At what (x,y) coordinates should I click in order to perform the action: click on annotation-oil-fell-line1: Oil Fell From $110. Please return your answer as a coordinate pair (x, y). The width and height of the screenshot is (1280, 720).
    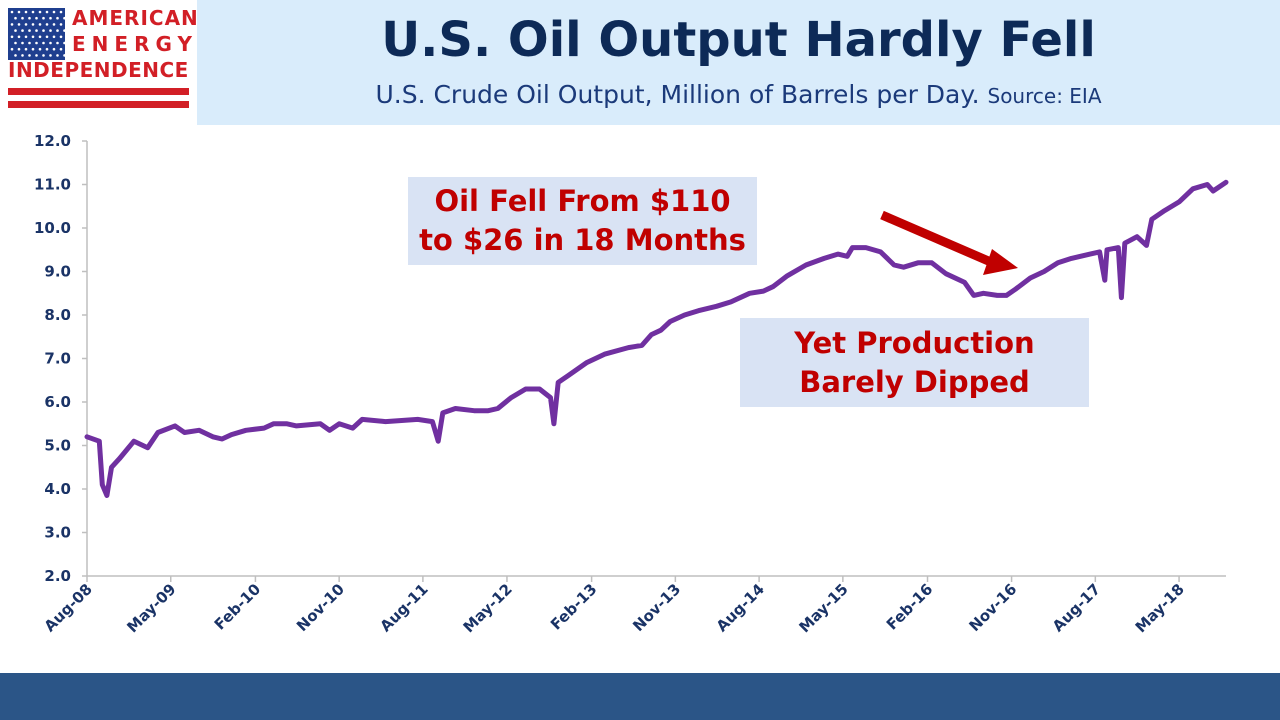
    Looking at the image, I should click on (582, 201).